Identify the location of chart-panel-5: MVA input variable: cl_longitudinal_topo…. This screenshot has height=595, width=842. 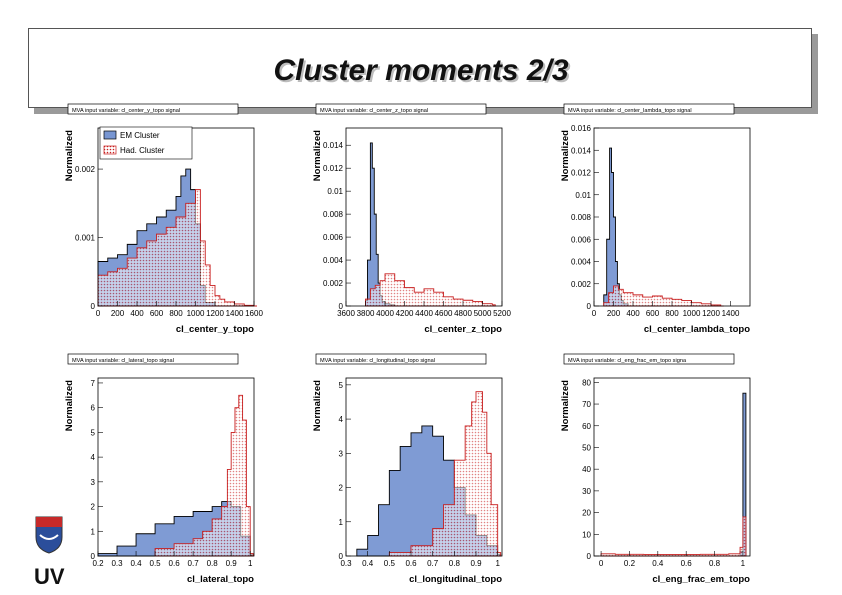
(407, 469).